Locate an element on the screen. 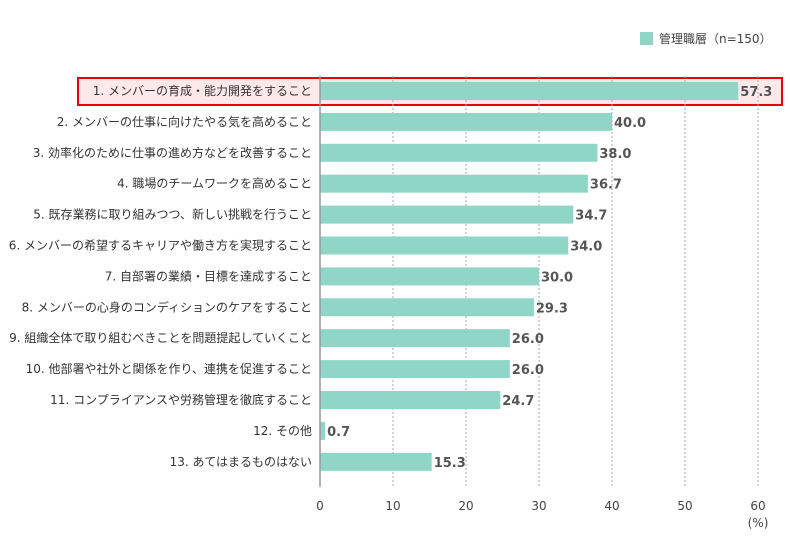 The width and height of the screenshot is (790, 536). category-label: 2. メンバーの仕事に向けたやる気を高めること is located at coordinates (184, 121).